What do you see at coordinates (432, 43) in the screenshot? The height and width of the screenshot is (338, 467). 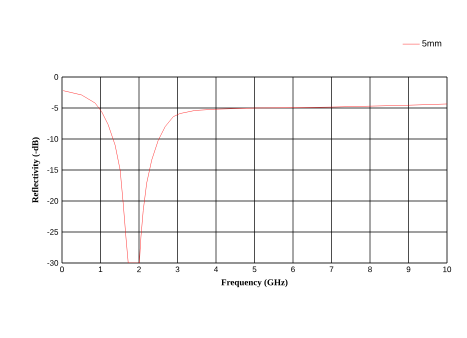 I see `legend-label: 5mm` at bounding box center [432, 43].